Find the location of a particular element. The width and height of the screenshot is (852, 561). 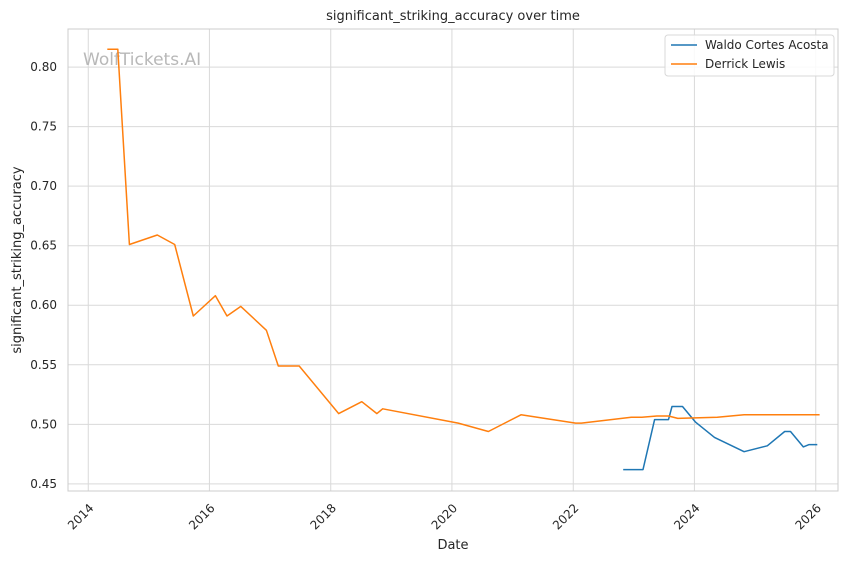

y-axis-label: significant_striking_accuracy is located at coordinates (17, 260).